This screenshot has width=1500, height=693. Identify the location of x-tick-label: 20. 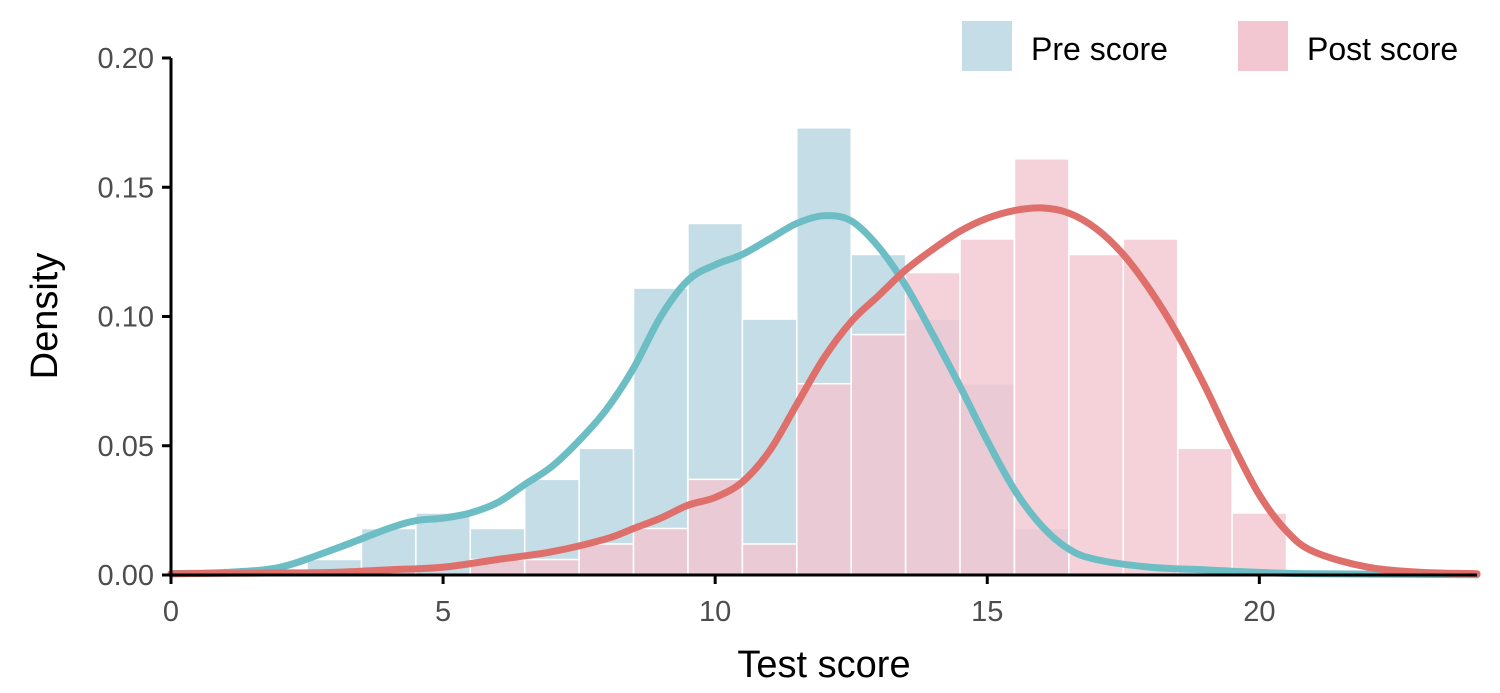
(1259, 612).